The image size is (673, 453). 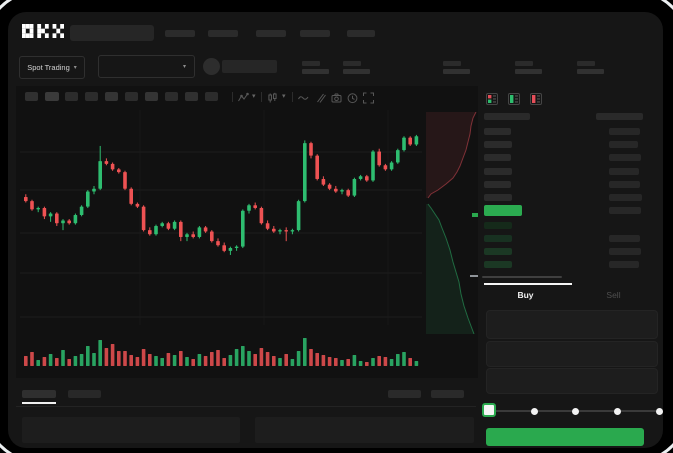 I want to click on measure-icon, so click(x=320, y=97).